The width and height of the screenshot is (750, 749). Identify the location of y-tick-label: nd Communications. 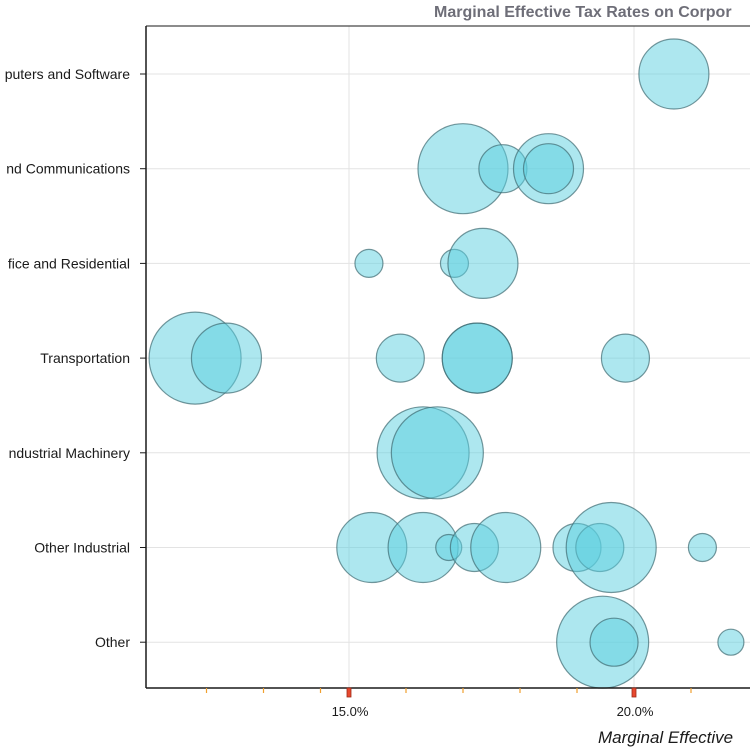
(68, 169).